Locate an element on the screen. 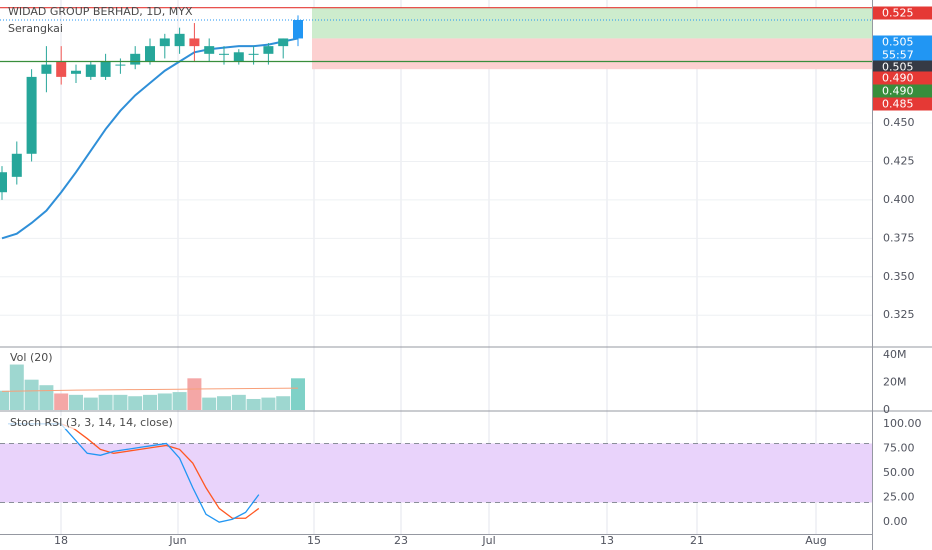 This screenshot has height=550, width=932. tag-stop-price-1: 0.490 is located at coordinates (898, 78).